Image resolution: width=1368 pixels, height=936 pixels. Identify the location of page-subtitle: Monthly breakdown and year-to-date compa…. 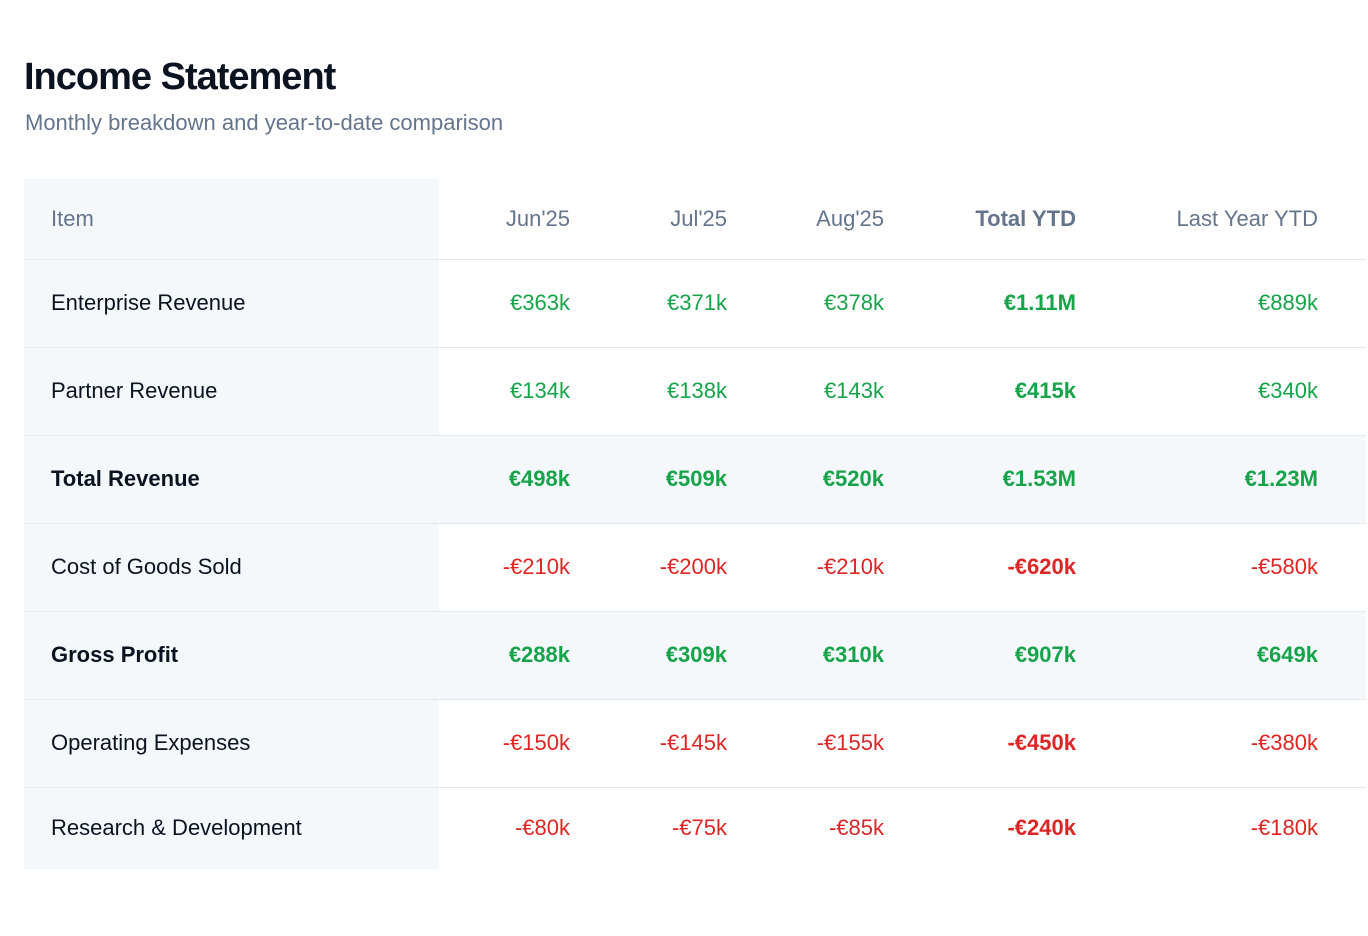
(264, 122).